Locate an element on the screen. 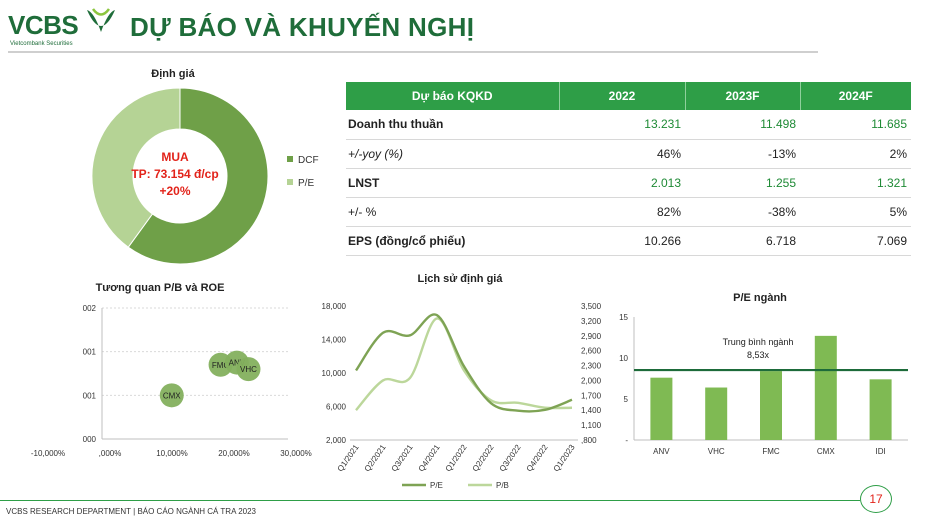  line-title: Lịch sử định giá is located at coordinates (460, 279).